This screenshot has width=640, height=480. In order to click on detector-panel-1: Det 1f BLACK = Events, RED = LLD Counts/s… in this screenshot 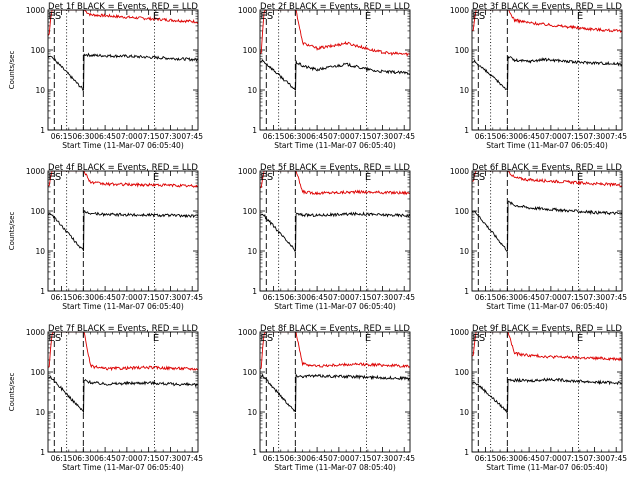, I will do `click(105, 76)`.